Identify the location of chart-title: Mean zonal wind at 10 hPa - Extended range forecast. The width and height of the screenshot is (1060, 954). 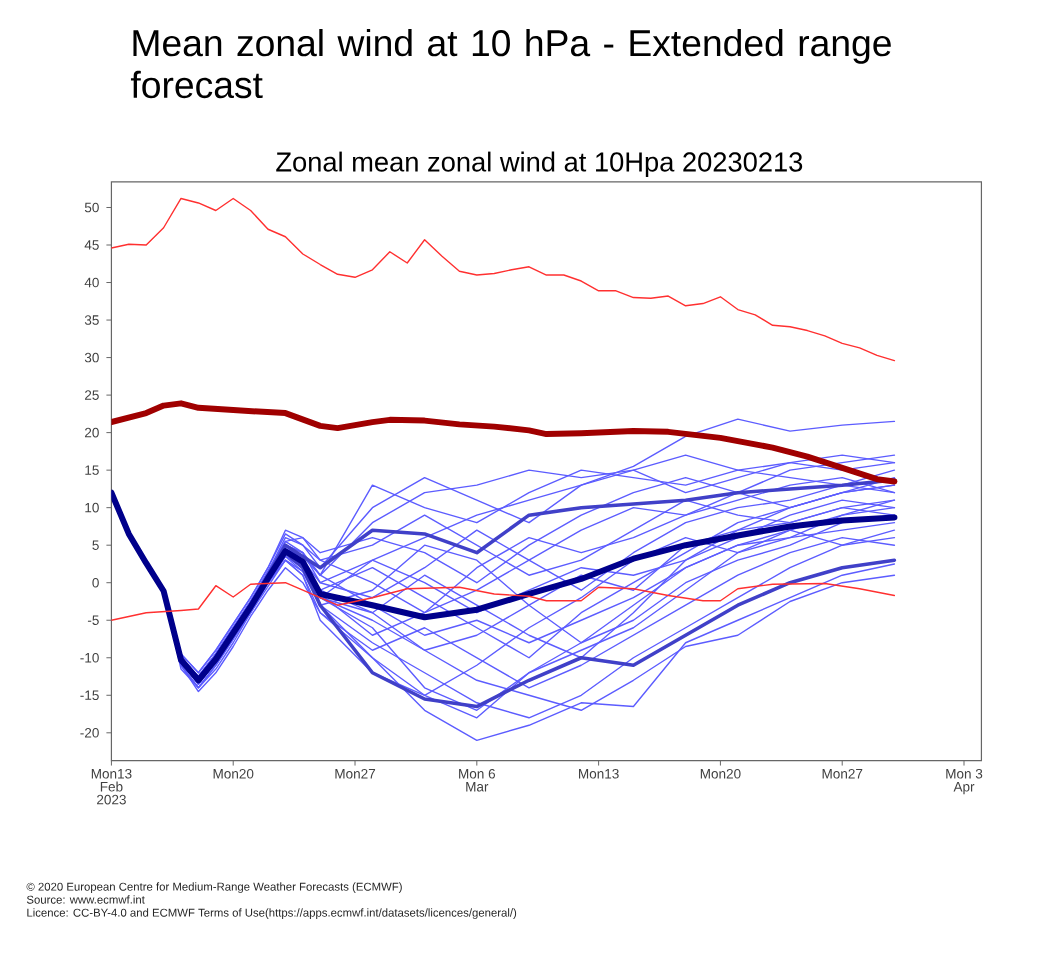
(510, 63).